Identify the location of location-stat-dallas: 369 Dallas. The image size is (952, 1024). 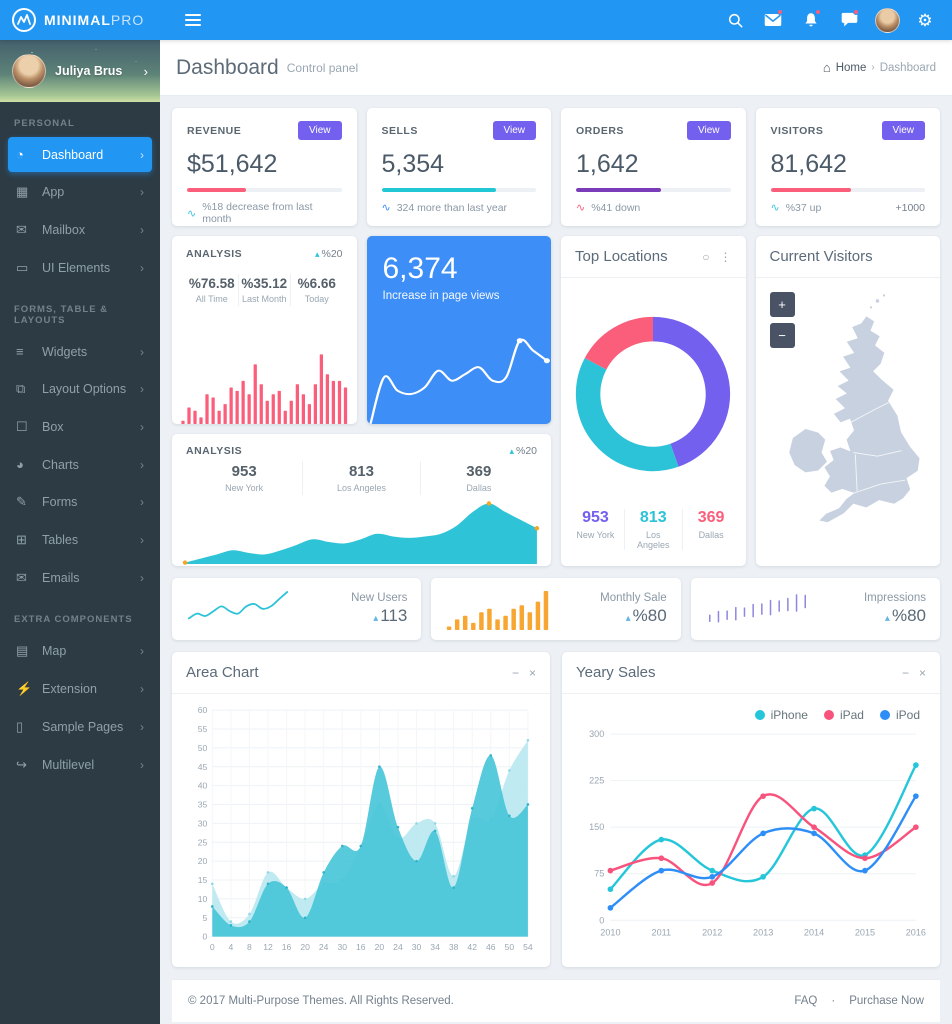
(710, 529).